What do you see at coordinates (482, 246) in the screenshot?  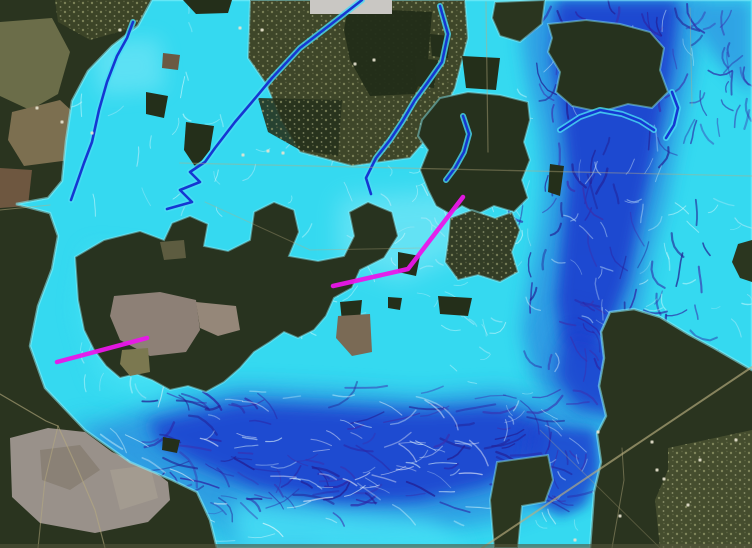 I see `archipelago-island-texture` at bounding box center [482, 246].